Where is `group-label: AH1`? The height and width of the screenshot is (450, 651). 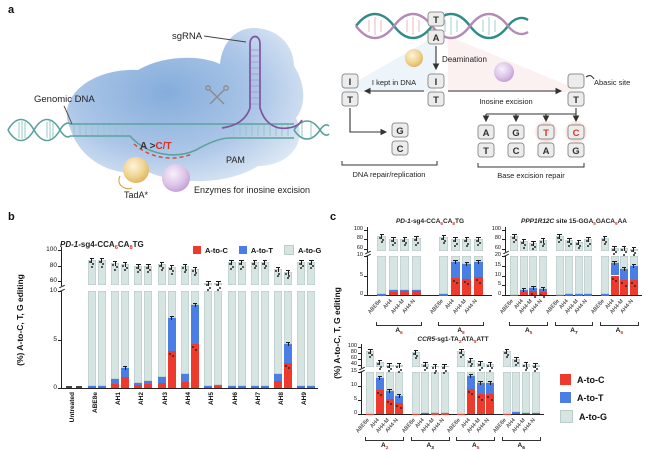
group-label: AH1 is located at coordinates (119, 399).